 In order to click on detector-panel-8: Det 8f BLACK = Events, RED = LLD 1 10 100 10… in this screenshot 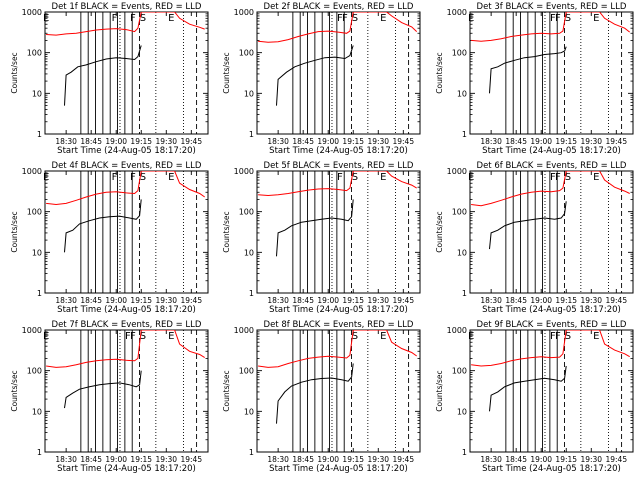, I will do `click(321, 397)`.